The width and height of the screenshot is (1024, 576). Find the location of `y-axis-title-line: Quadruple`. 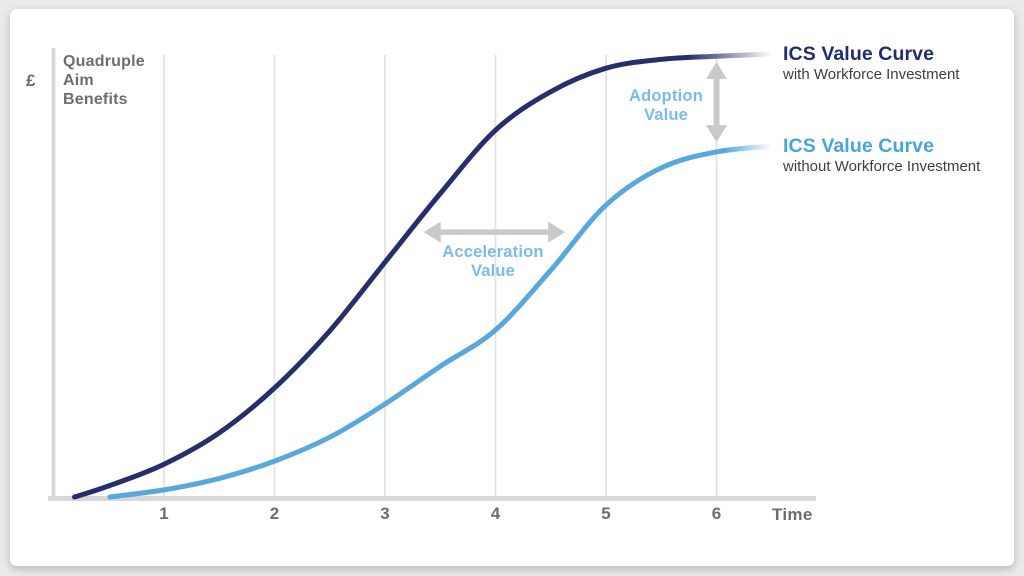

y-axis-title-line: Quadruple is located at coordinates (104, 61).